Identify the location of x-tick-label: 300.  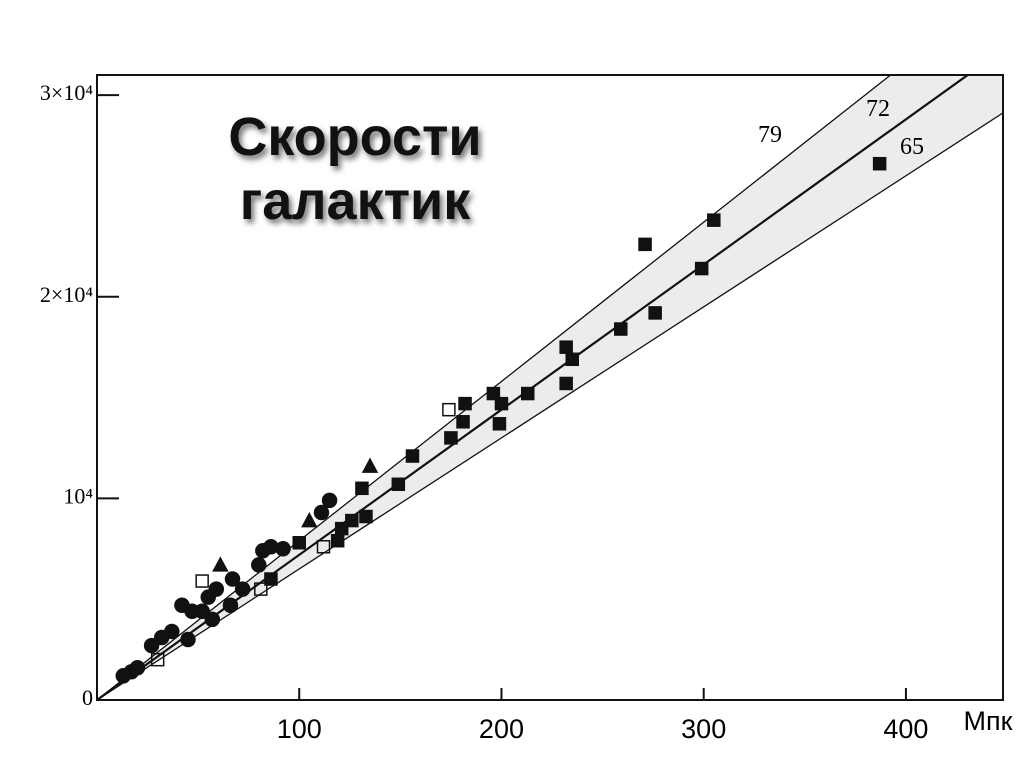
(703, 729).